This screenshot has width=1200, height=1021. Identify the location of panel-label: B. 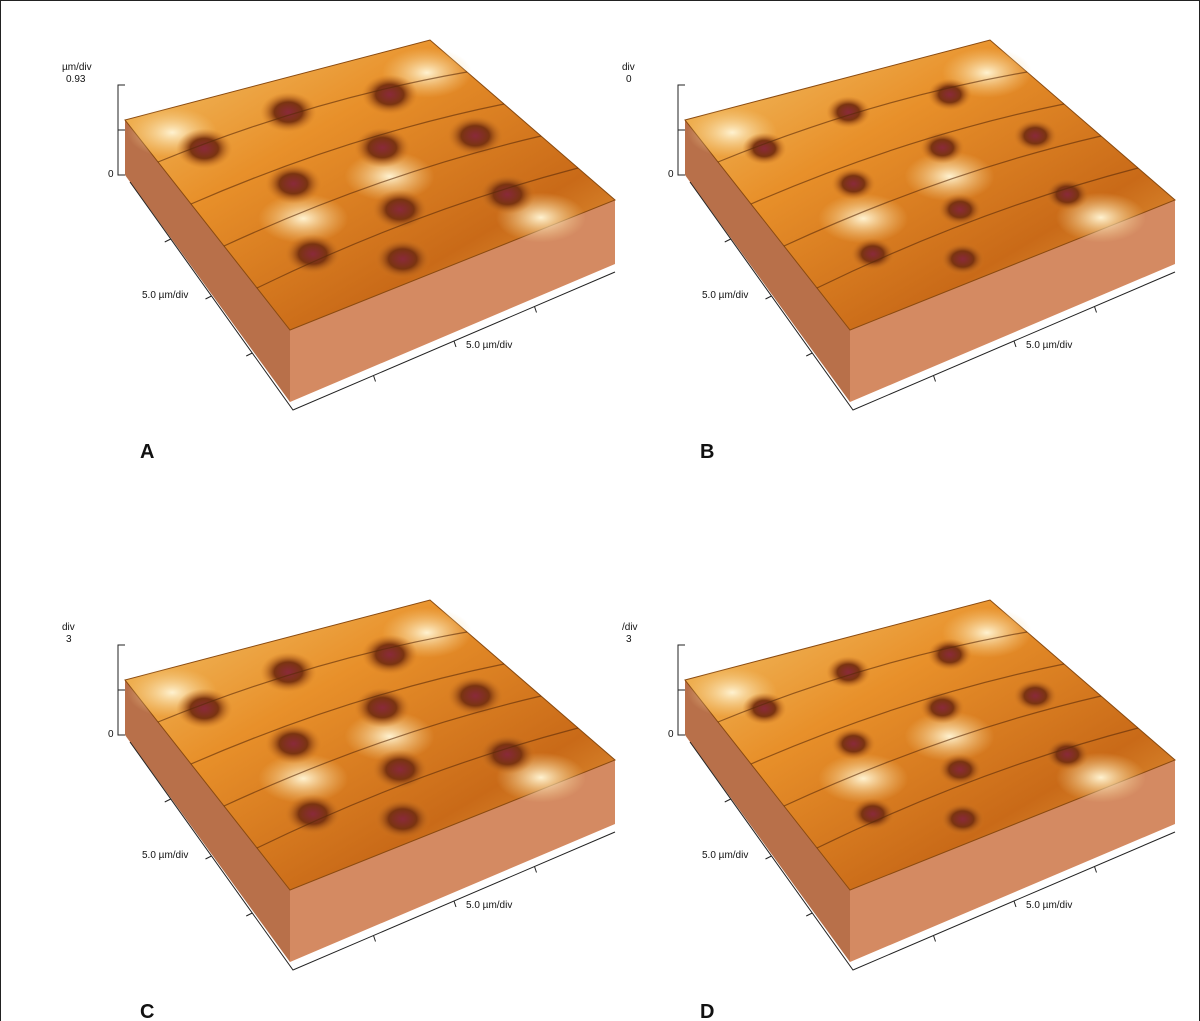
(707, 452).